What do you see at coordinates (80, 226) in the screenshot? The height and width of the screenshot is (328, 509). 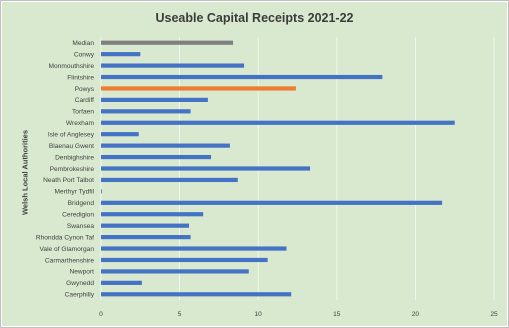 I see `category-label: Swansea` at bounding box center [80, 226].